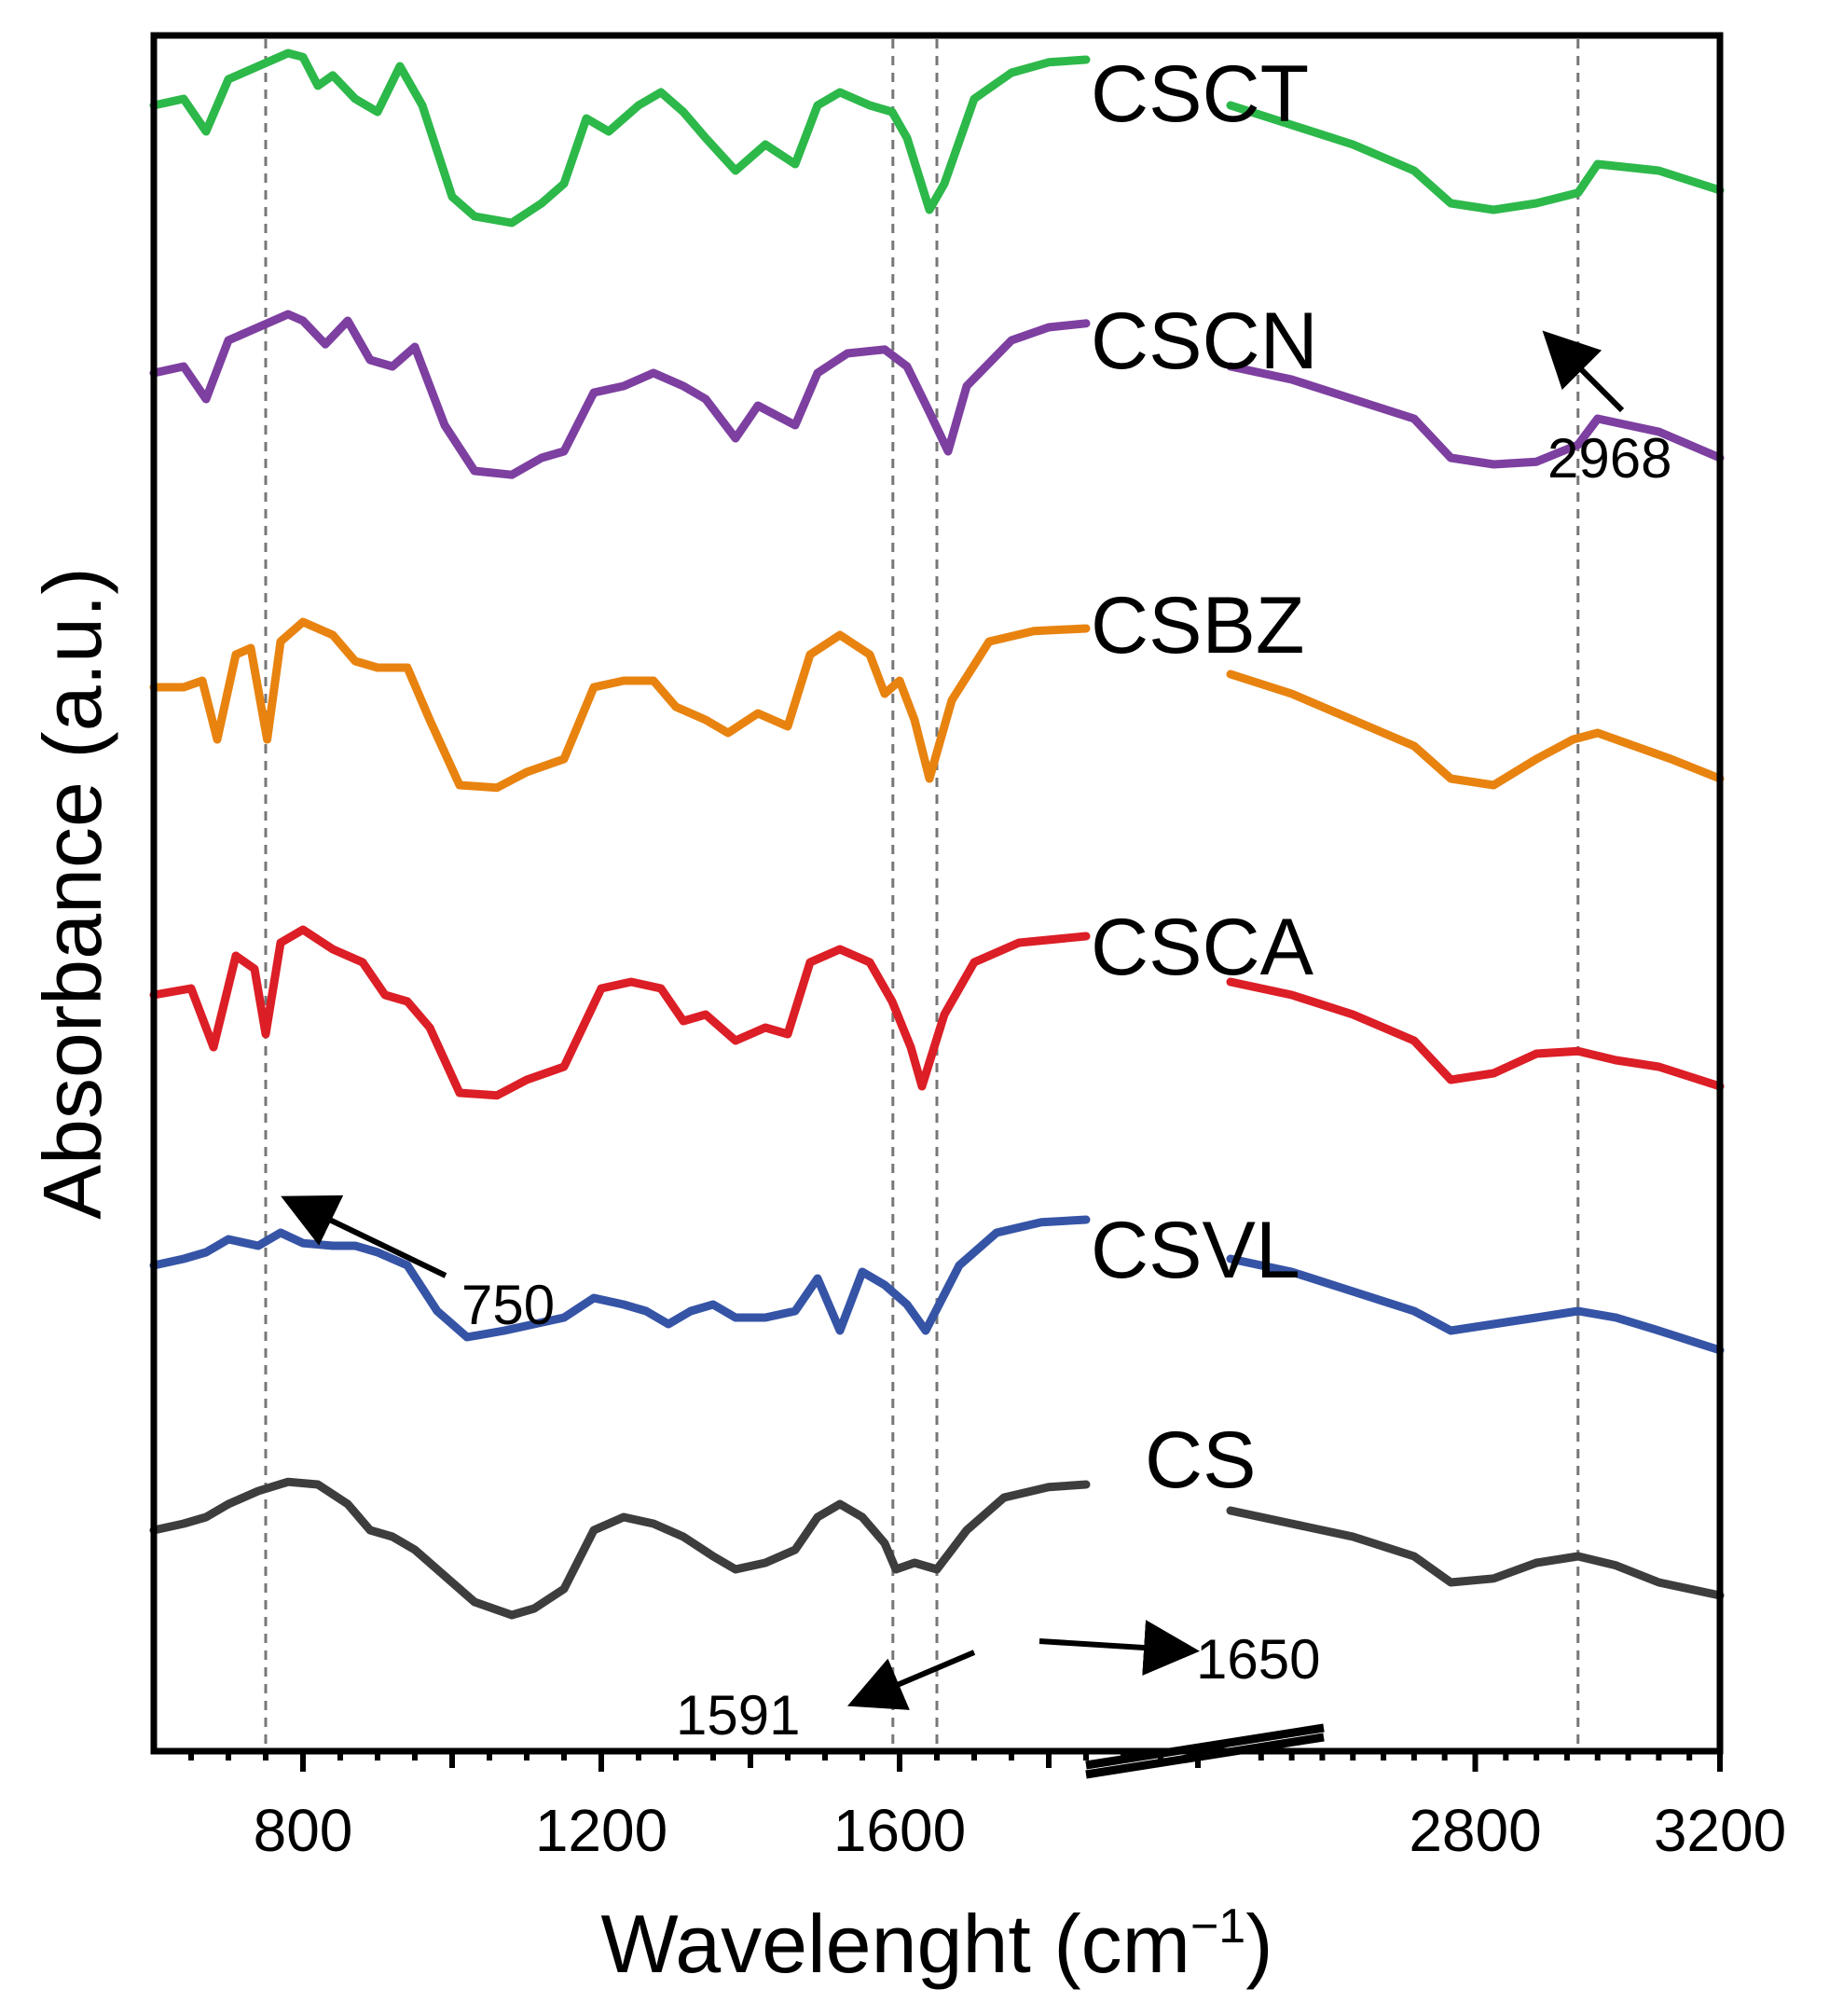 The height and width of the screenshot is (2016, 1843). What do you see at coordinates (1258, 1659) in the screenshot?
I see `annotation-1650-label: 1650` at bounding box center [1258, 1659].